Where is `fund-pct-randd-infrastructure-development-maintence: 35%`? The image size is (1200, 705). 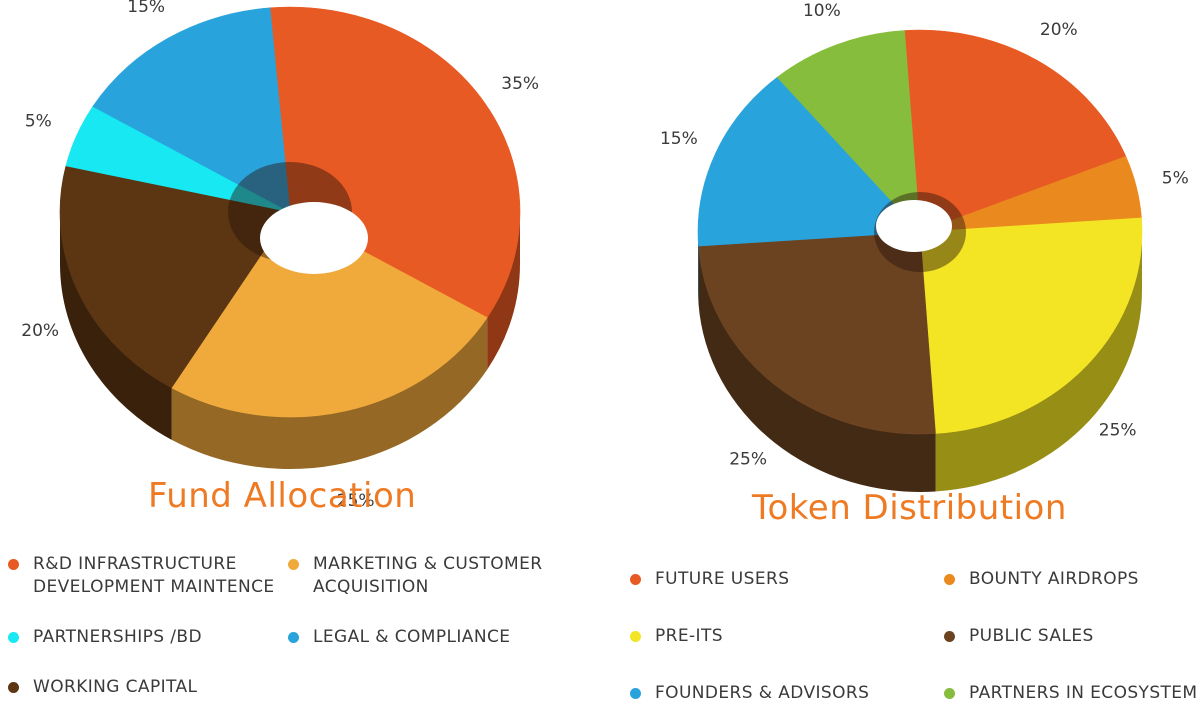 fund-pct-randd-infrastructure-development-maintence: 35% is located at coordinates (520, 84).